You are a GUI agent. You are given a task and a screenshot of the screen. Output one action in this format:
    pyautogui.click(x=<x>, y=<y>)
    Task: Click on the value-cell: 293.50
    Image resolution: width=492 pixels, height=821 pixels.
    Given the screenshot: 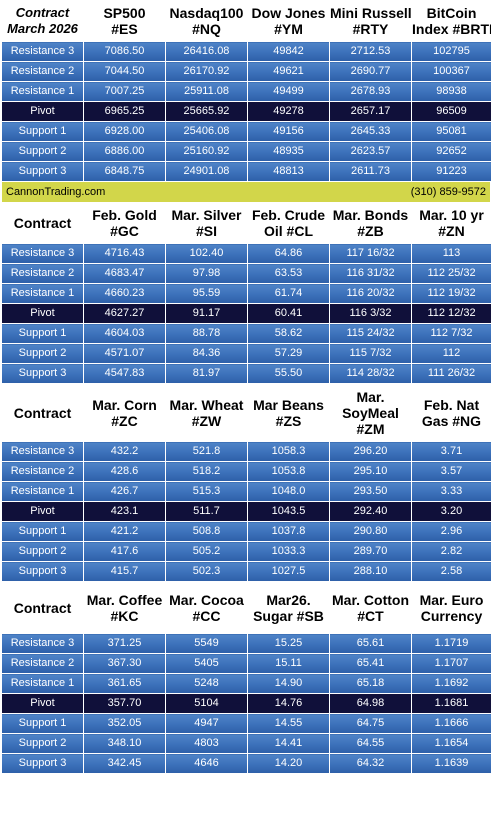 What is the action you would take?
    pyautogui.click(x=370, y=491)
    